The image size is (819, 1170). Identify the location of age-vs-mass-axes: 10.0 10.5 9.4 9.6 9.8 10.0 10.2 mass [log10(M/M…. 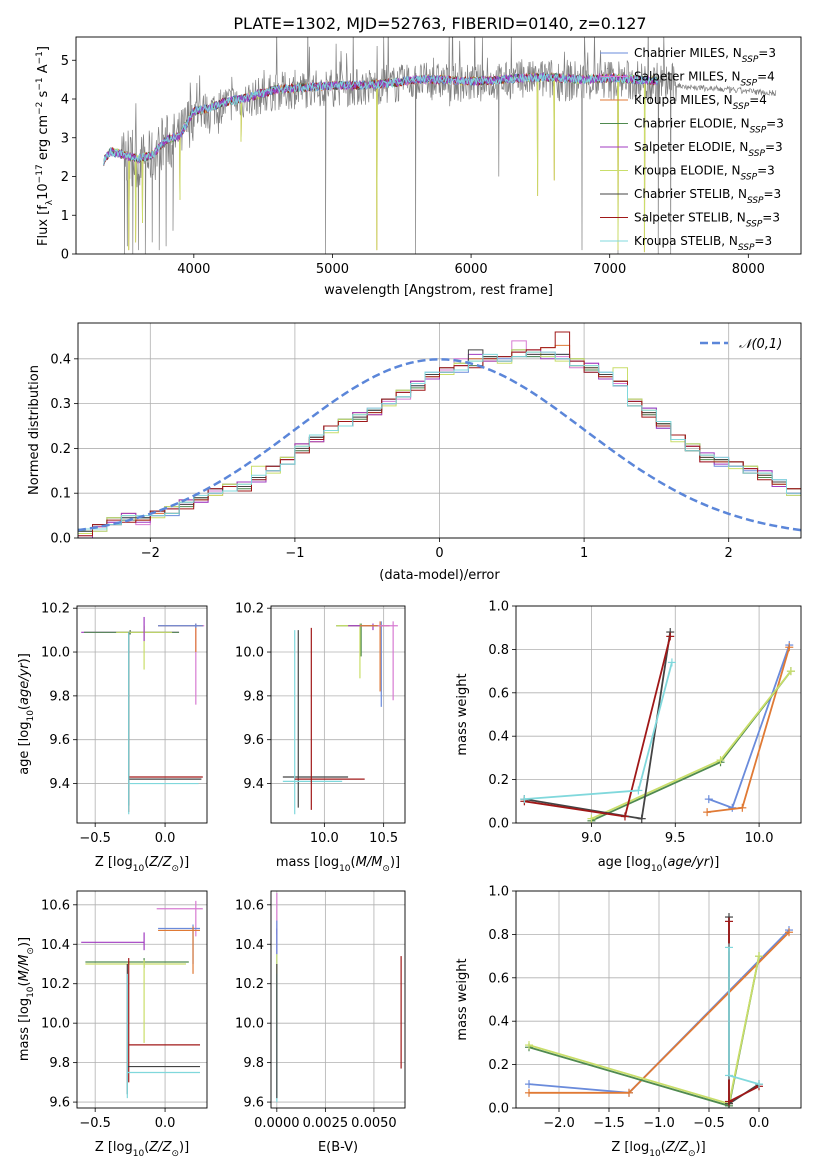
(320, 738).